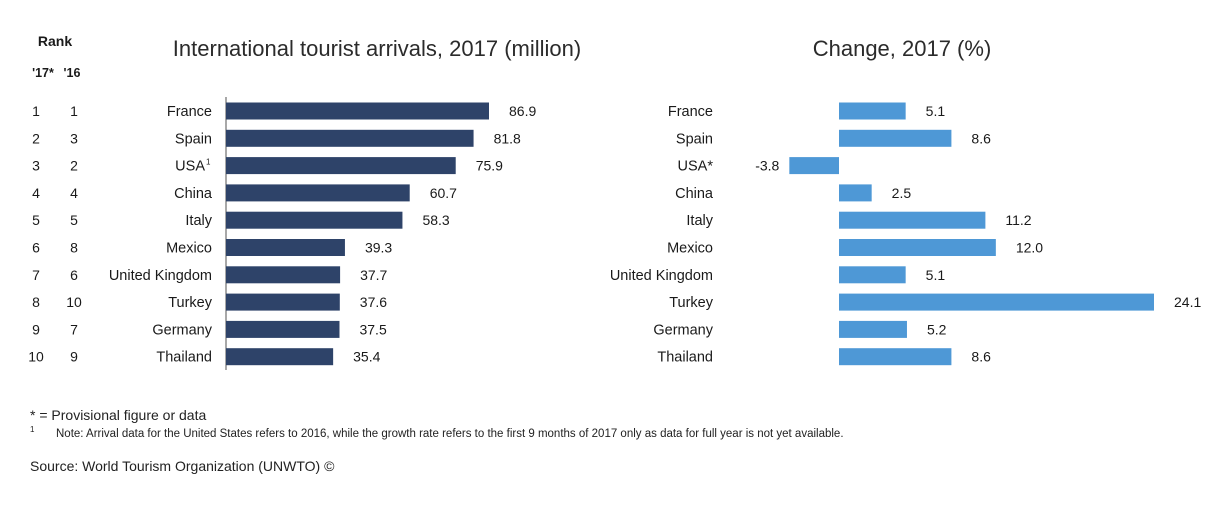 This screenshot has width=1221, height=510. Describe the element at coordinates (55, 41) in the screenshot. I see `rank-header: Rank` at that location.